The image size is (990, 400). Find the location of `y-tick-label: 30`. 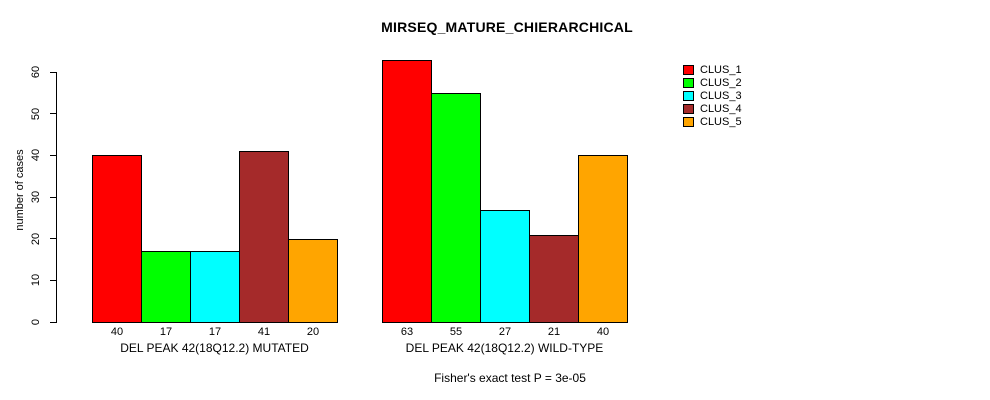

y-tick-label: 30 is located at coordinates (36, 197).